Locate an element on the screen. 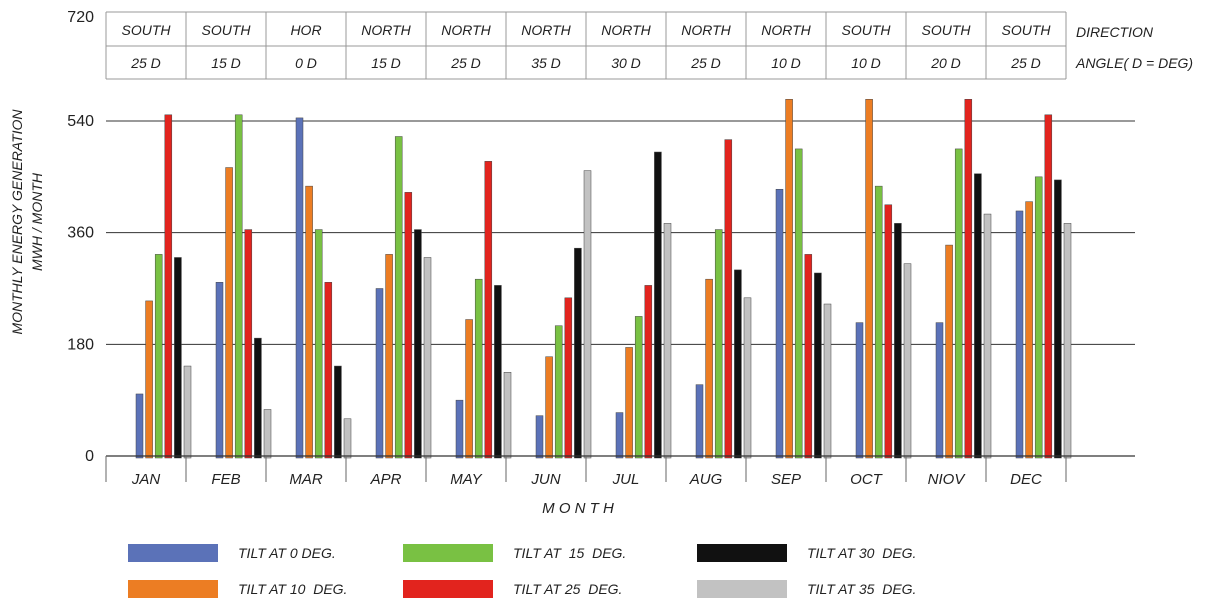  x-tick-label: FEB is located at coordinates (225, 479).